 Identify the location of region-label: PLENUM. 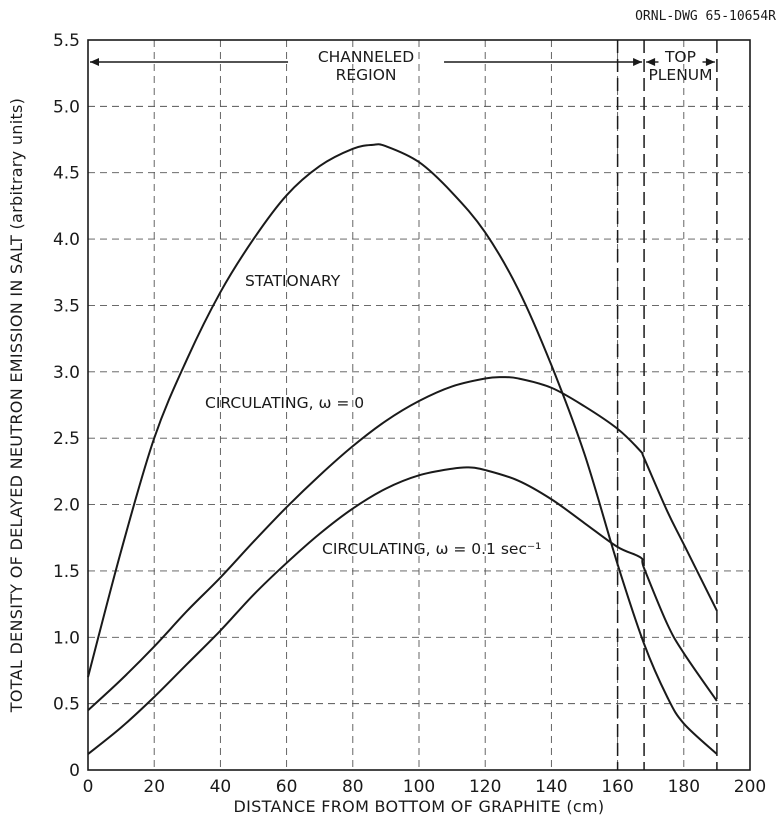
(680, 75).